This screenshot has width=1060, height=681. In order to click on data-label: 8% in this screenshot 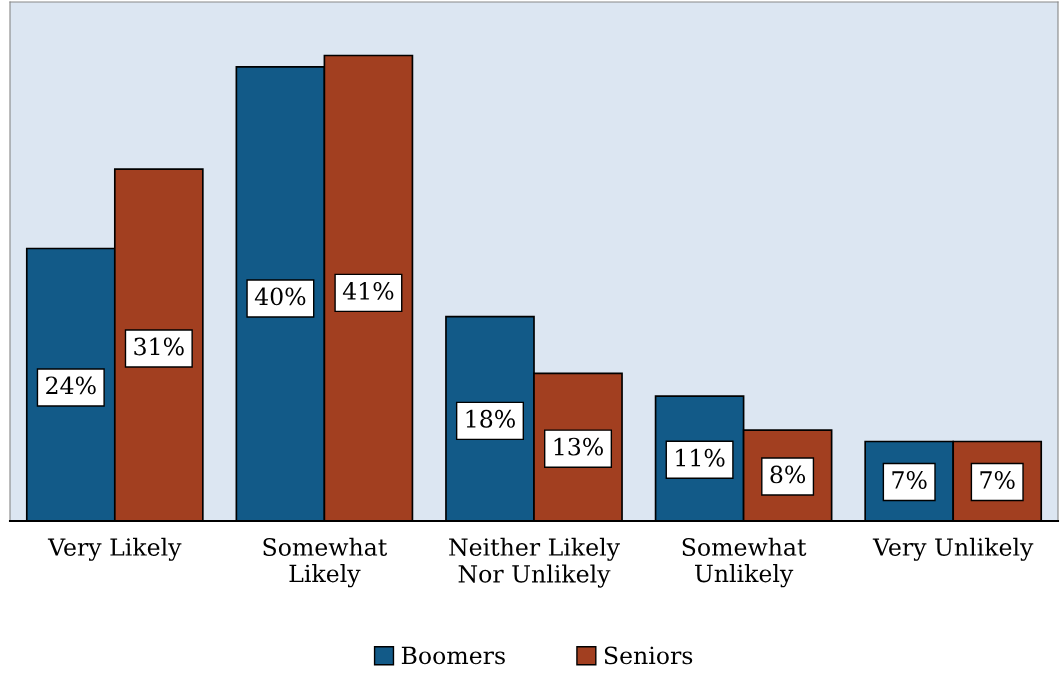, I will do `click(788, 474)`.